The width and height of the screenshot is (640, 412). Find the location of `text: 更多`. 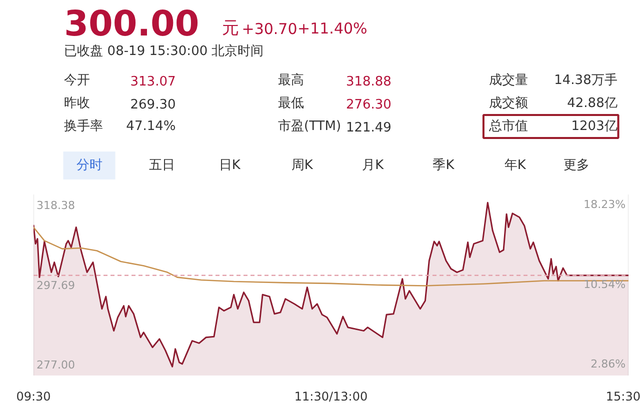

text: 更多 is located at coordinates (576, 165).